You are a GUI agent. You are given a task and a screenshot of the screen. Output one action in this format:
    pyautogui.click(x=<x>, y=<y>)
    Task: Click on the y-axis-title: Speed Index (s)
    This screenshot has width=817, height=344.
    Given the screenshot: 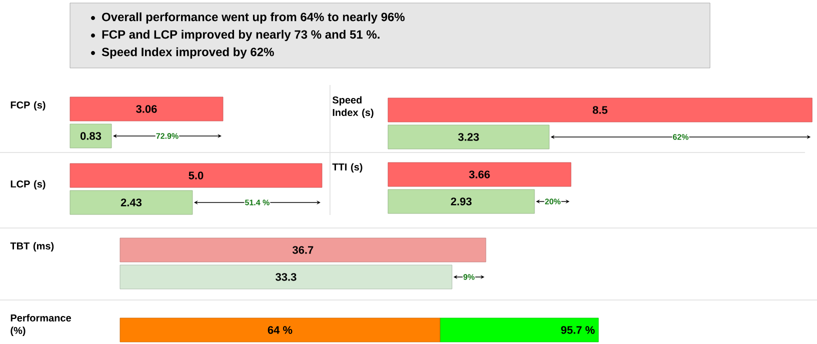 What is the action you would take?
    pyautogui.click(x=353, y=107)
    